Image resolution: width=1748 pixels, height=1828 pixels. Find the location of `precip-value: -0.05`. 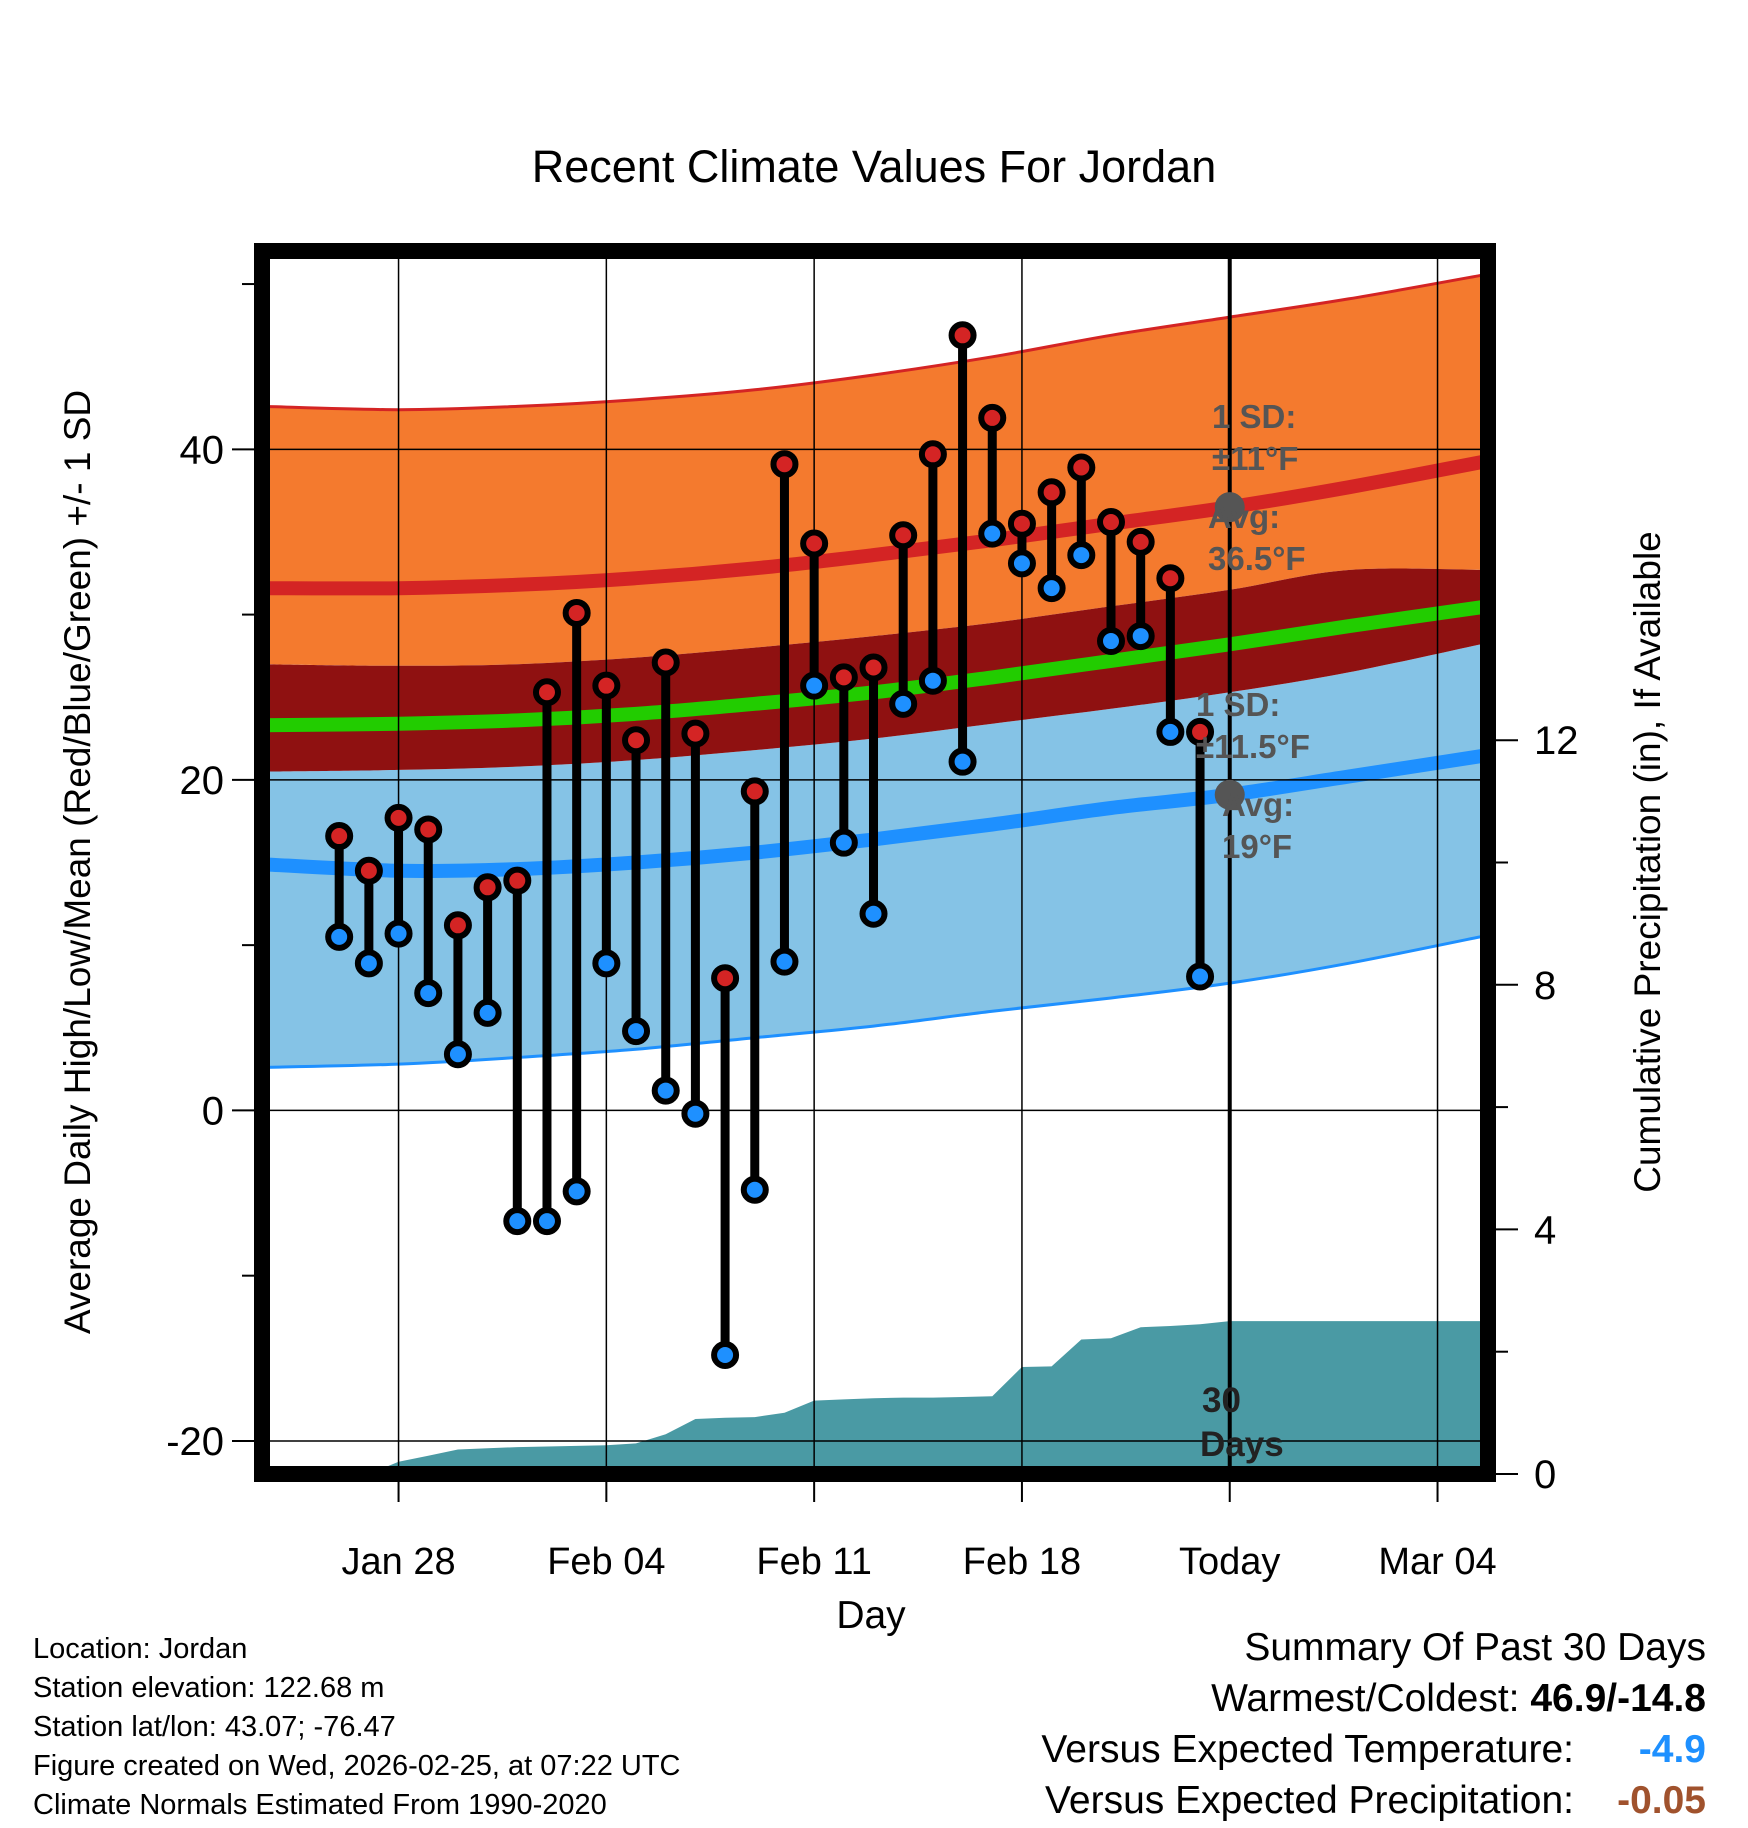

precip-value: -0.05 is located at coordinates (1661, 1800).